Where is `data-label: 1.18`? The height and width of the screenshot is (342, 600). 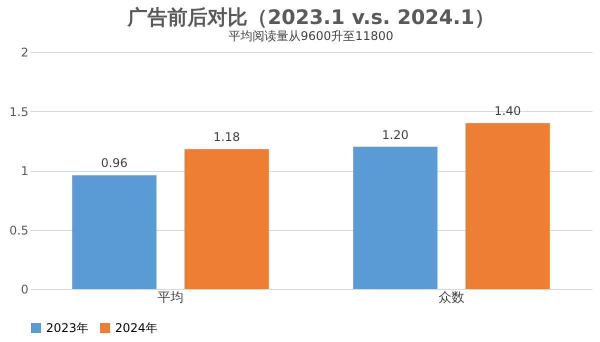 data-label: 1.18 is located at coordinates (226, 137).